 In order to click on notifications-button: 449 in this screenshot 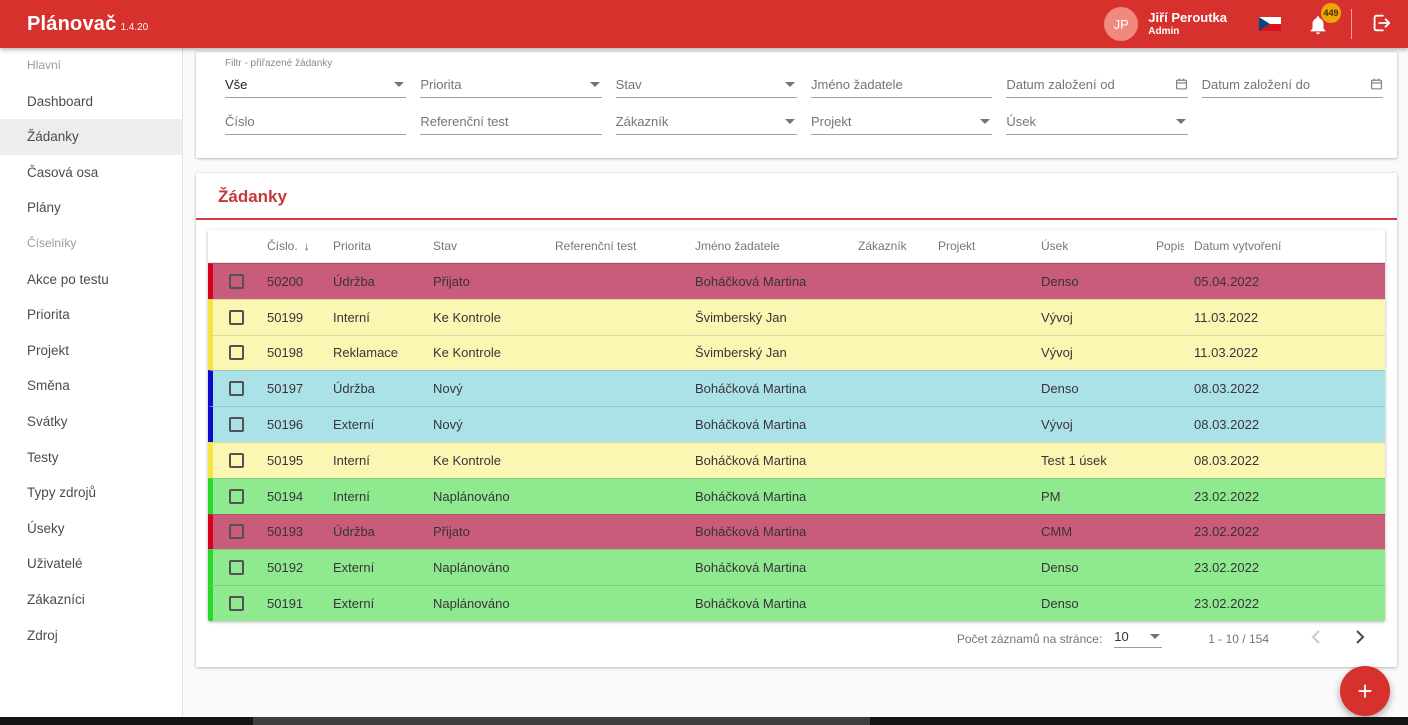, I will do `click(1322, 22)`.